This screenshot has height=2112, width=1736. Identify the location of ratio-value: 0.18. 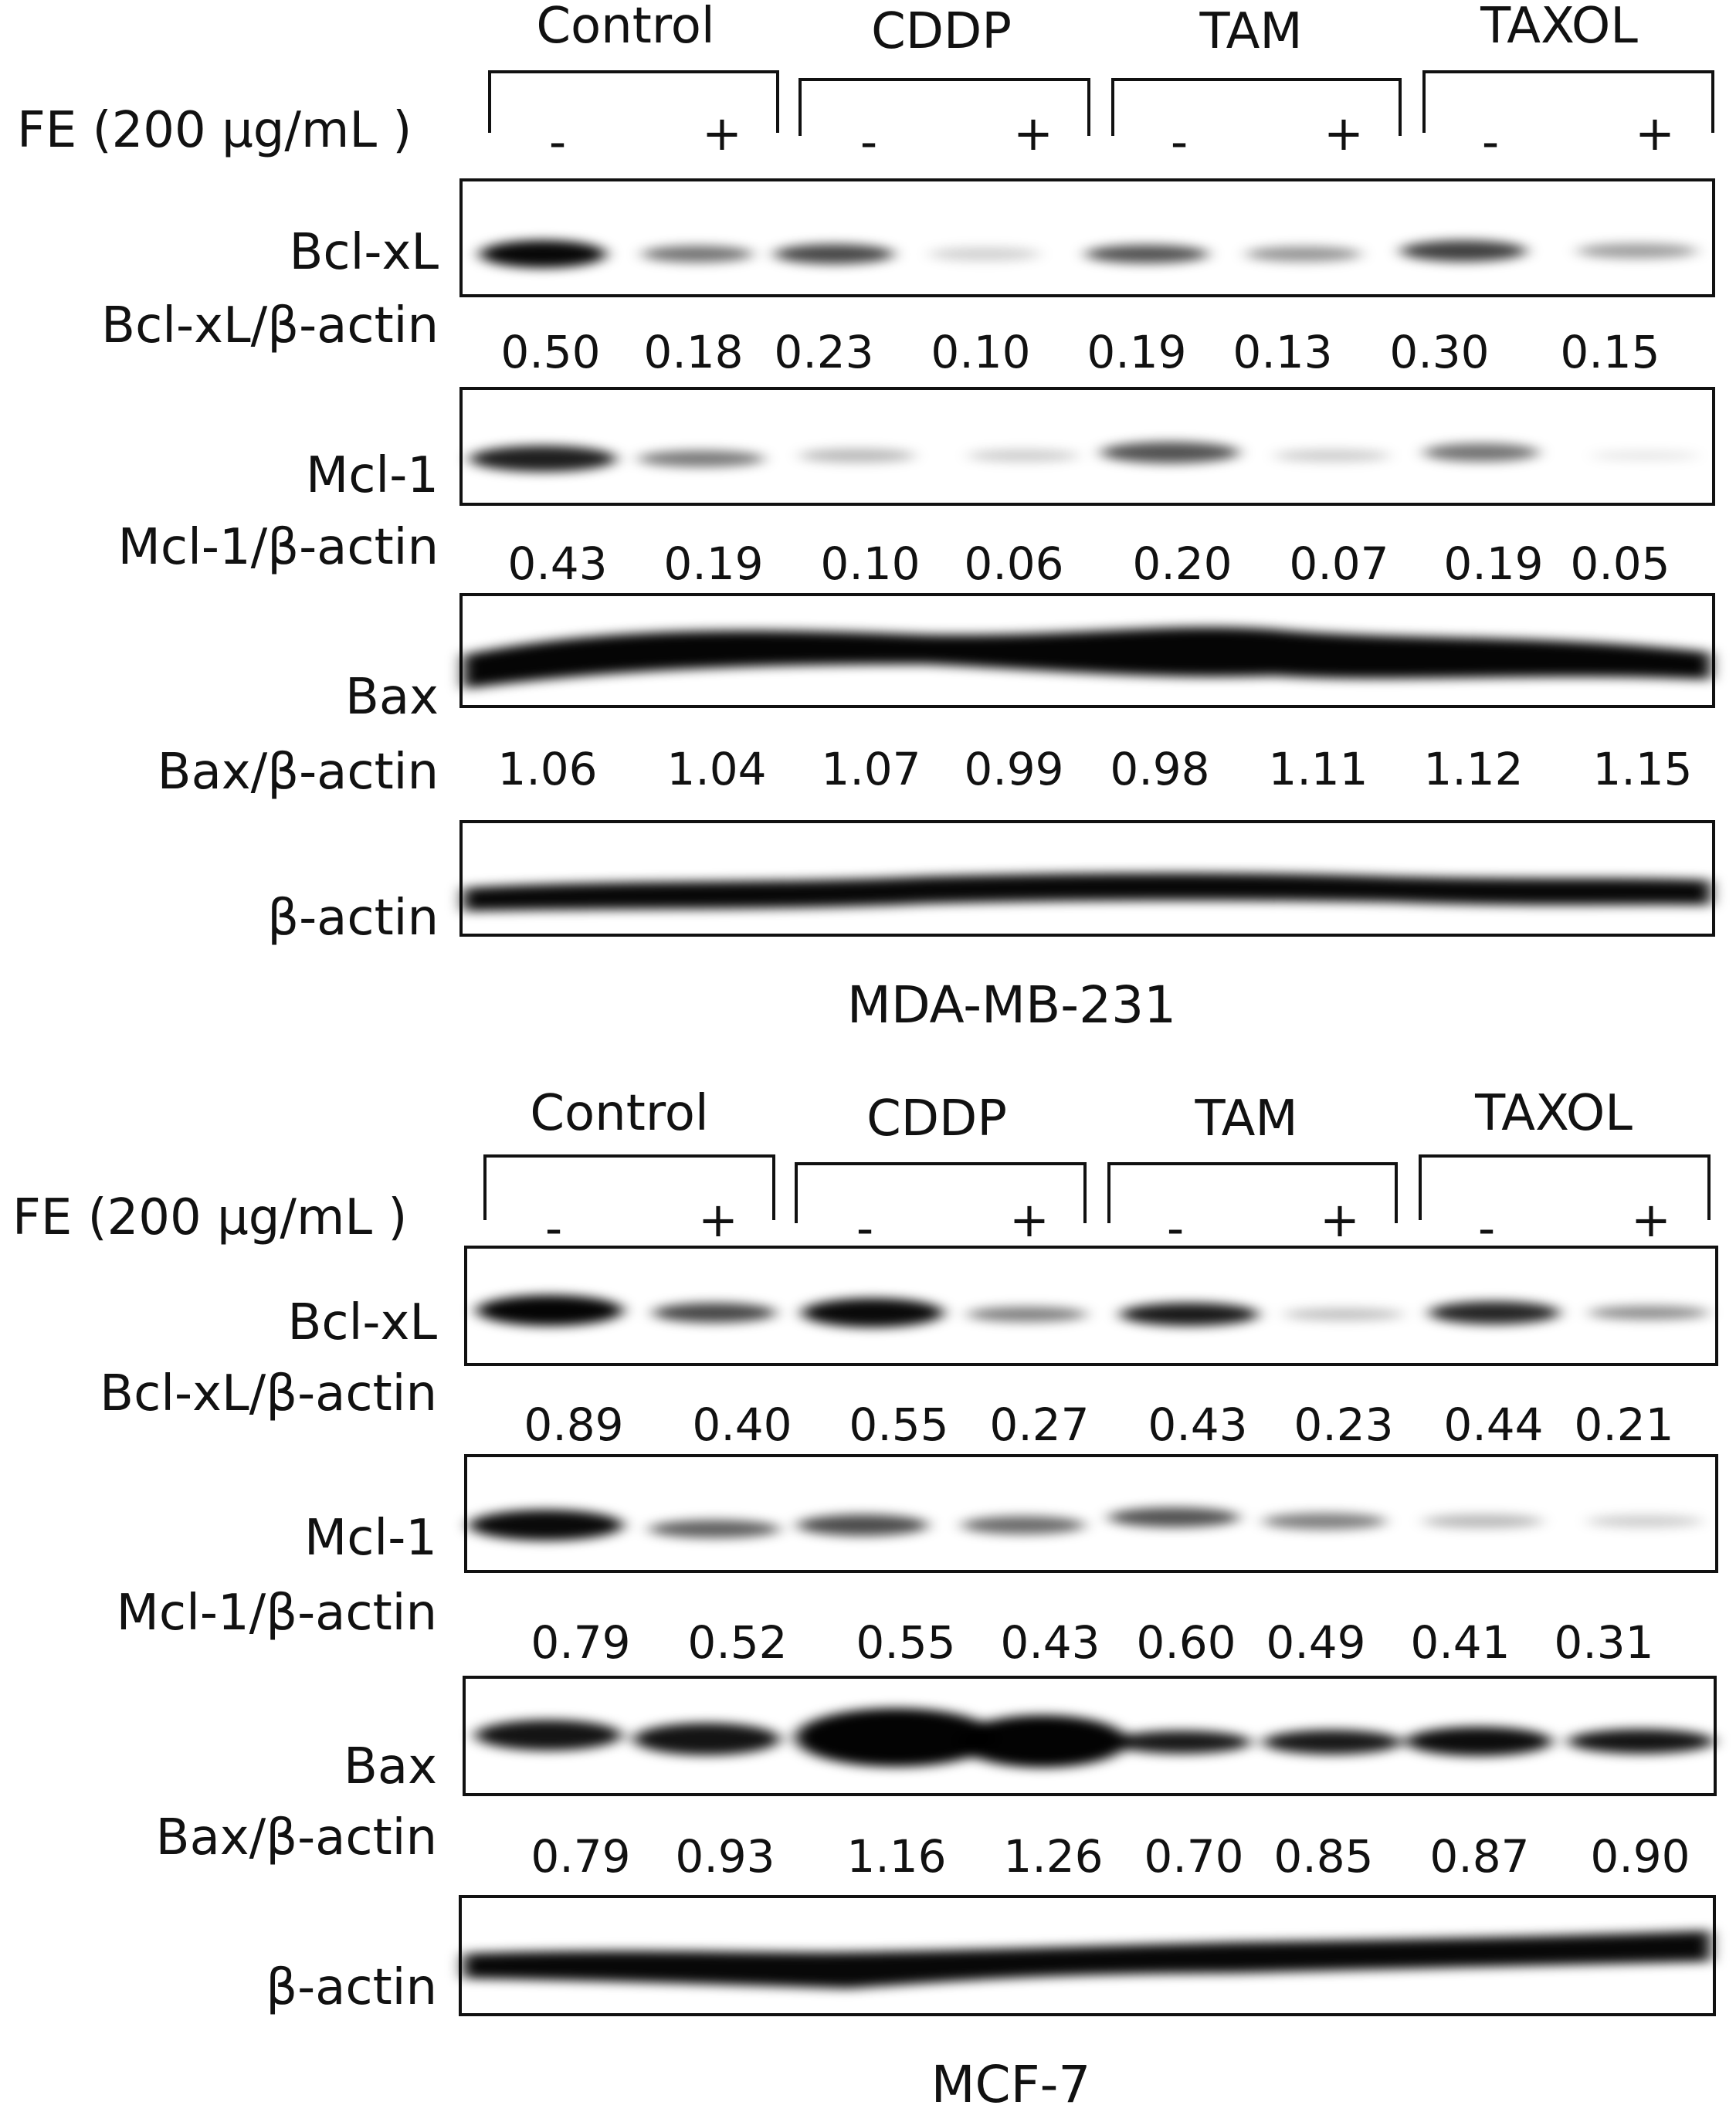
(693, 352).